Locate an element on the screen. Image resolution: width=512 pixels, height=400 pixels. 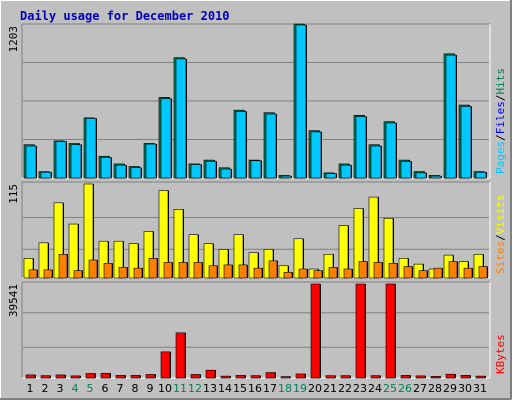
day-label-26: 26 is located at coordinates (405, 388).